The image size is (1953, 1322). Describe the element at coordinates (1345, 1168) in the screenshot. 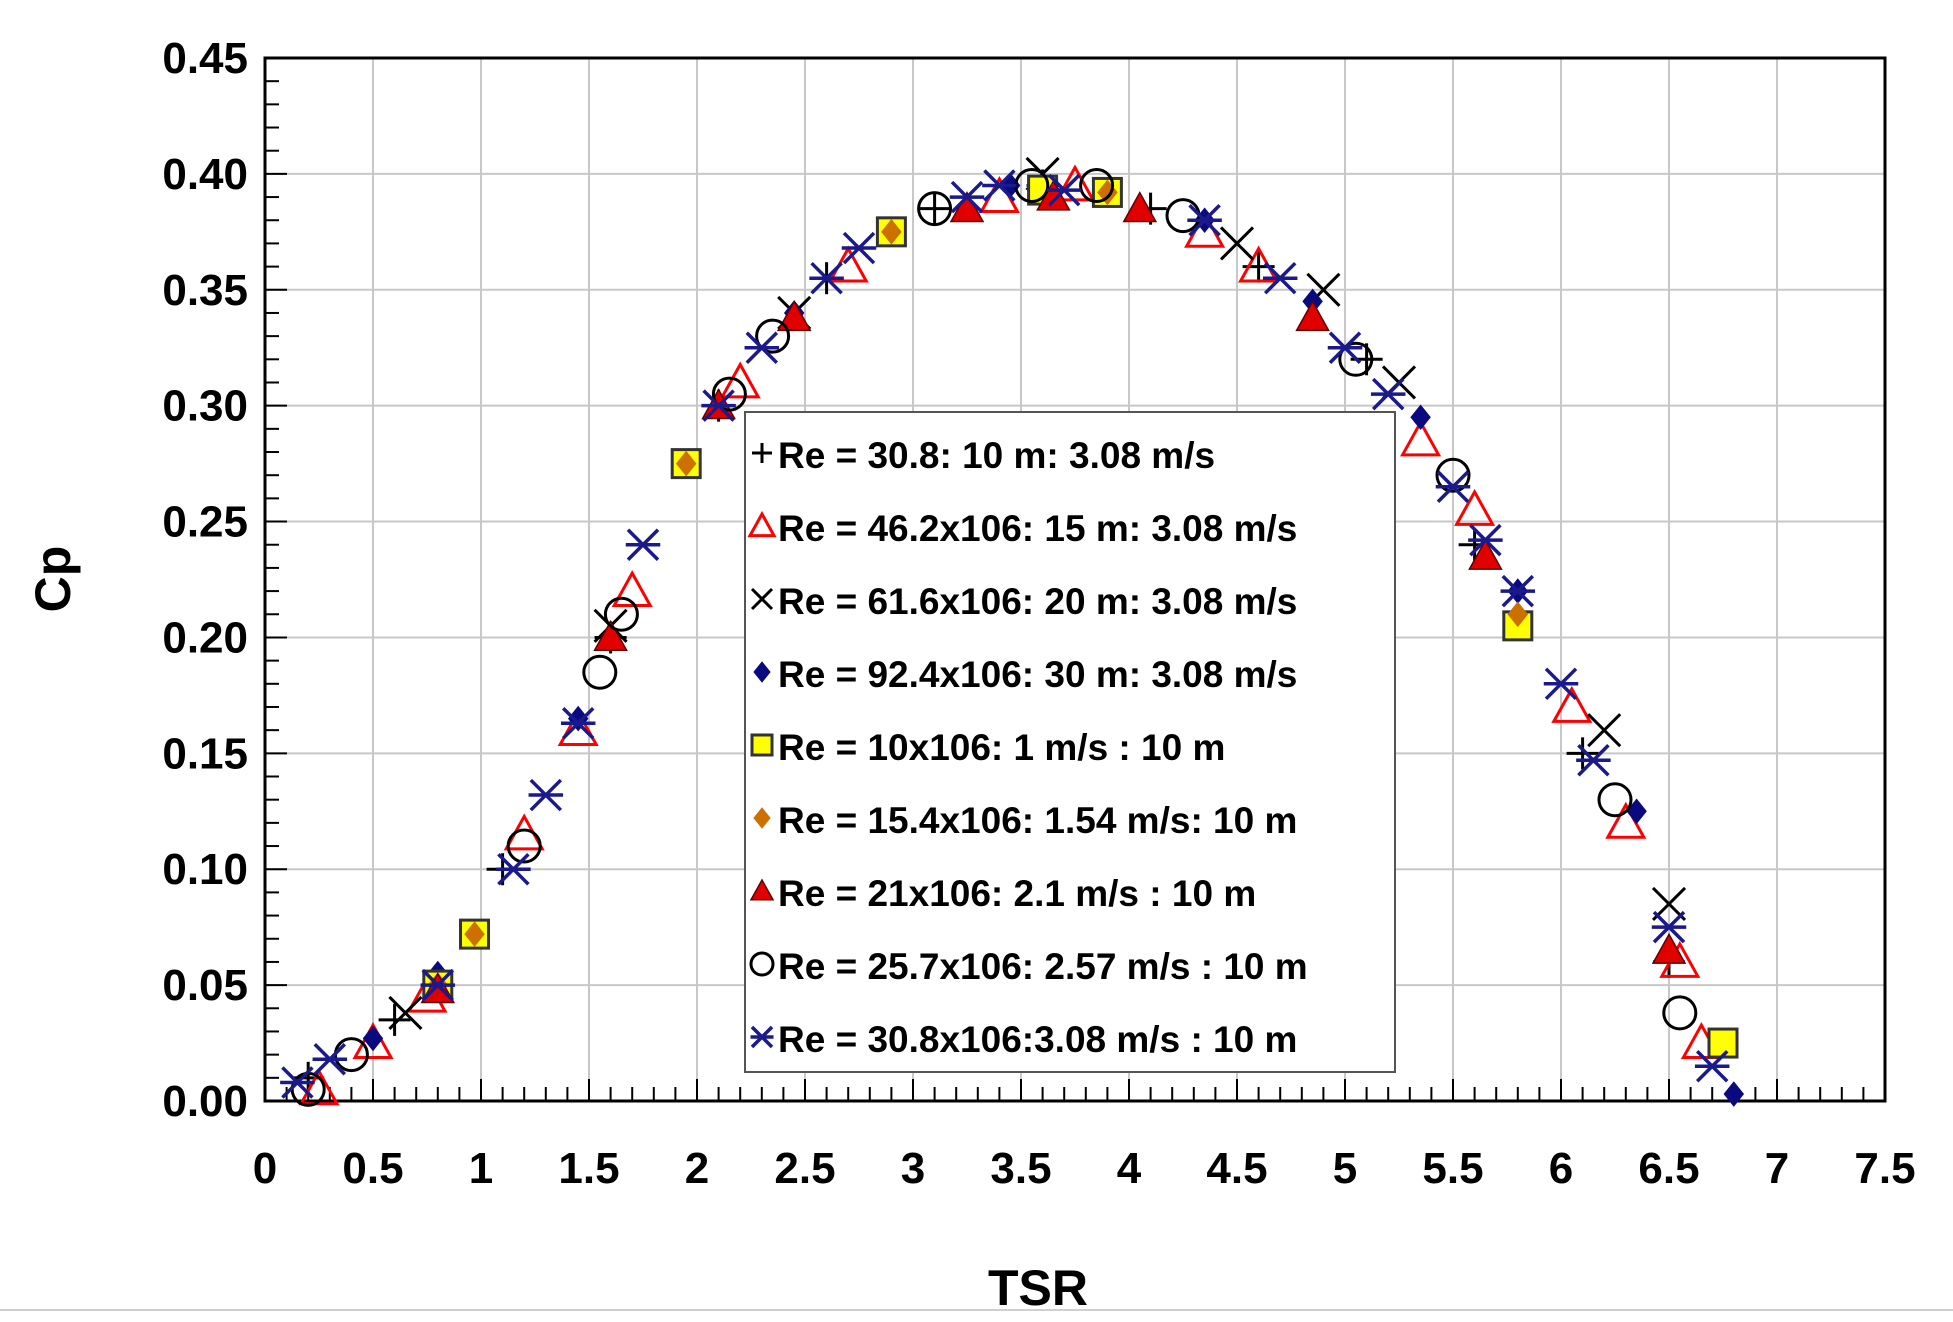

I see `x-tick-label: 5` at that location.